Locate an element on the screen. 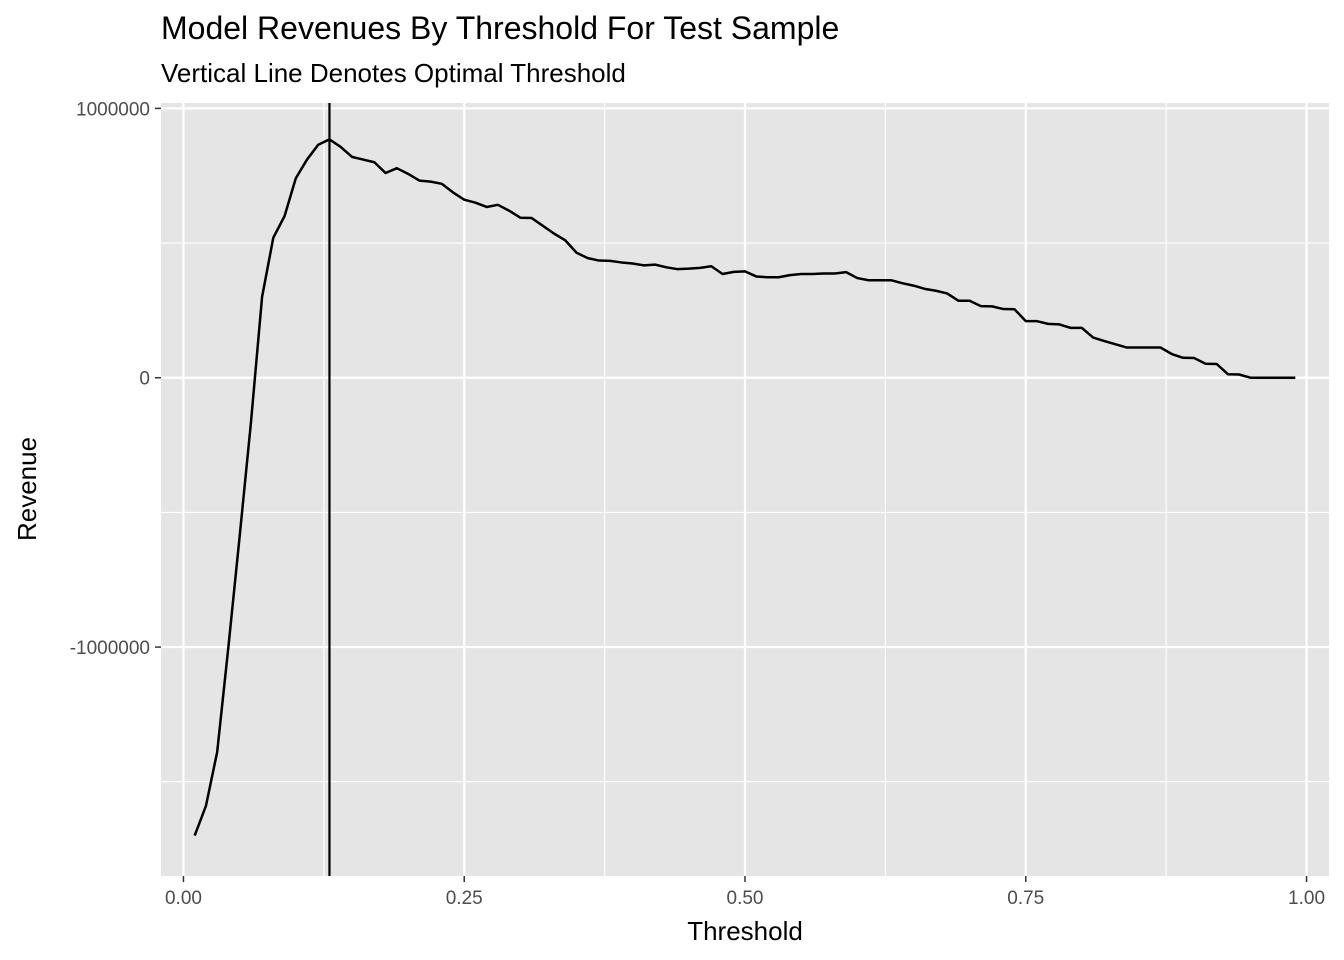  x-tick-label: 0.25 is located at coordinates (464, 898).